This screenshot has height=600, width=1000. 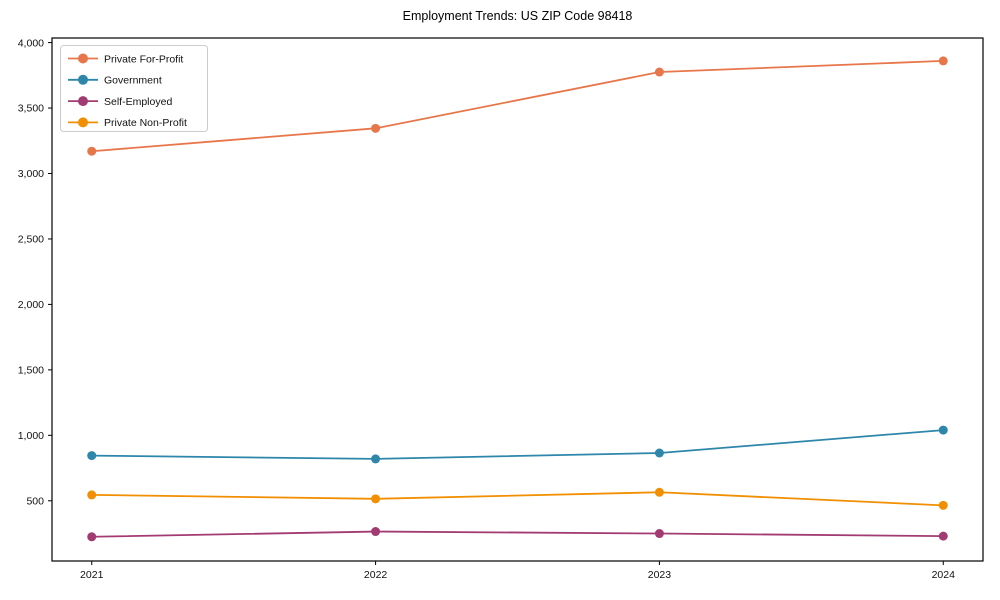 What do you see at coordinates (31, 240) in the screenshot?
I see `y-axis-tick-label: 2,500` at bounding box center [31, 240].